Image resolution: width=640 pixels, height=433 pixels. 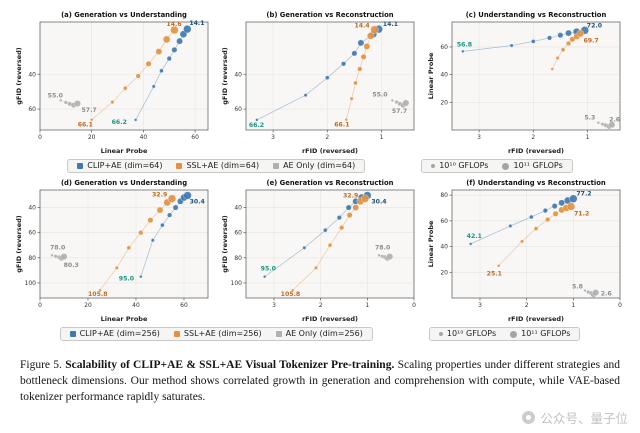 What do you see at coordinates (176, 334) in the screenshot?
I see `ssl-ae-marker` at bounding box center [176, 334].